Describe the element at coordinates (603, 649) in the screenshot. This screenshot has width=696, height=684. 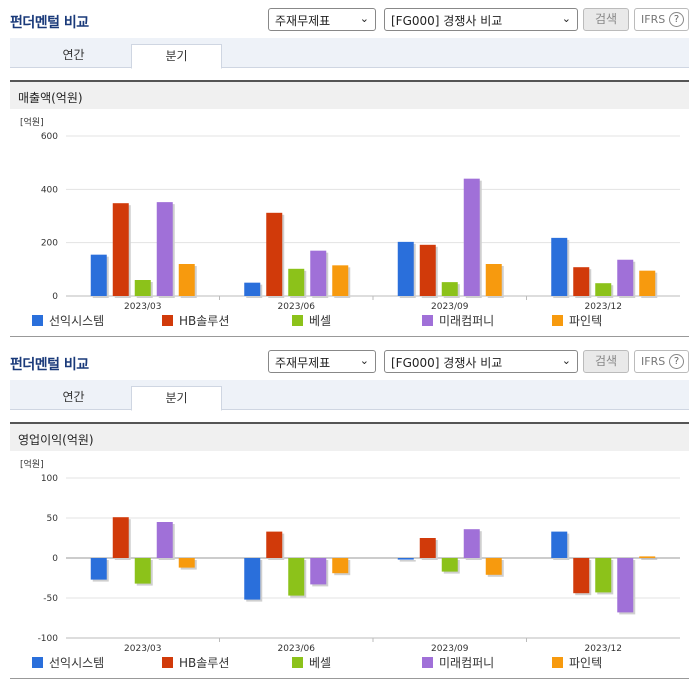
I see `x-tick-label: 2023/12` at that location.